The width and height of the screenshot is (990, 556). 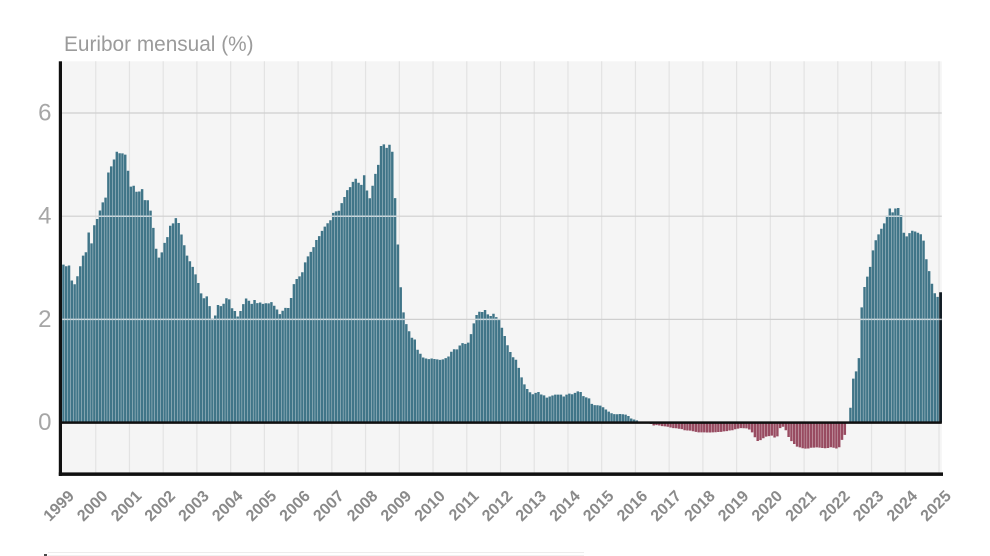 What do you see at coordinates (227, 506) in the screenshot?
I see `x-tick-label: 2004` at bounding box center [227, 506].